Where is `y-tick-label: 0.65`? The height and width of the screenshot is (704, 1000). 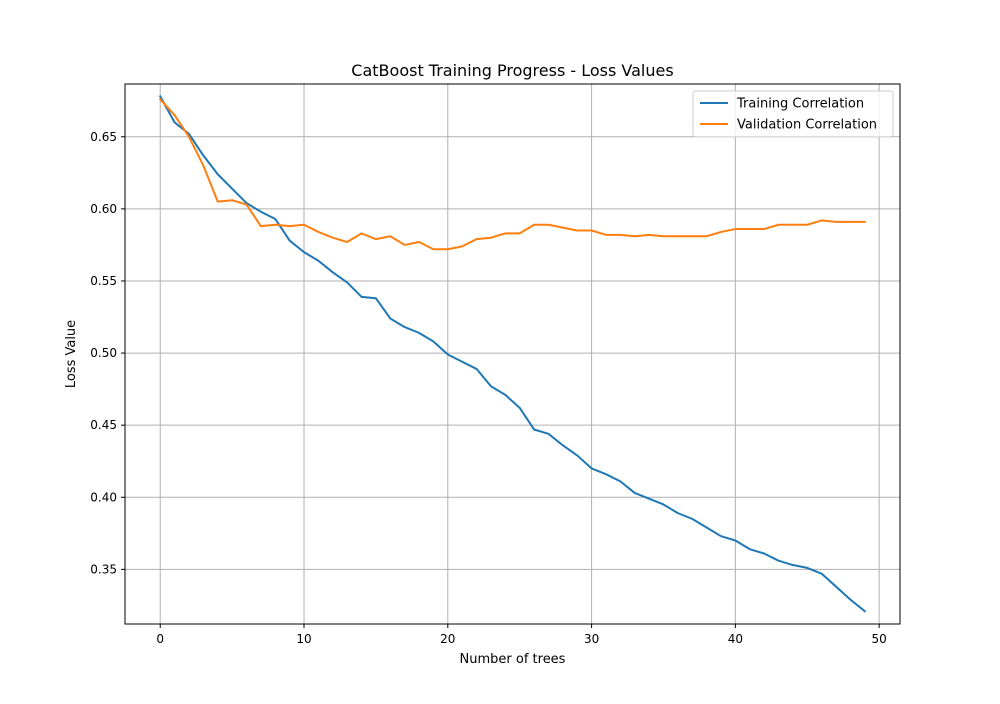 y-tick-label: 0.65 is located at coordinates (103, 137).